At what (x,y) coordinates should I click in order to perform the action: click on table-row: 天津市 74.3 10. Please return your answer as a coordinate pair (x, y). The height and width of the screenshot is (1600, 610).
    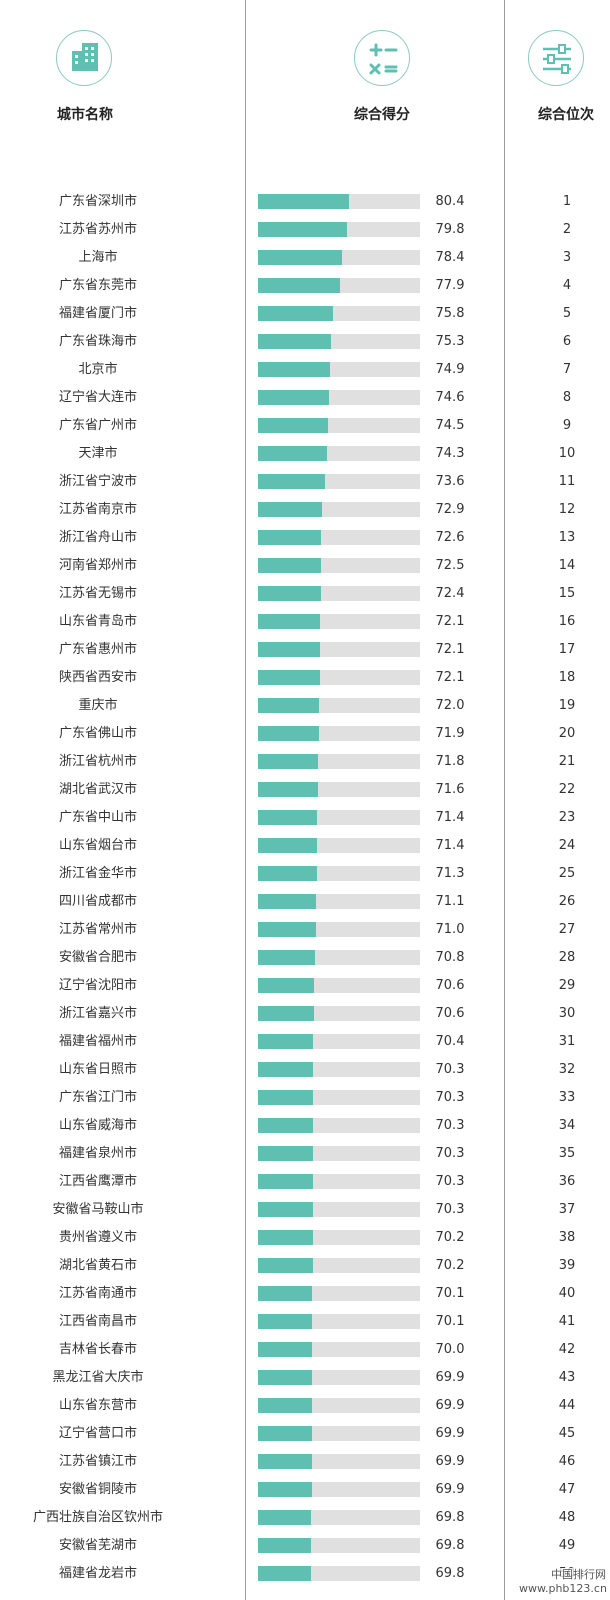
    Looking at the image, I should click on (305, 454).